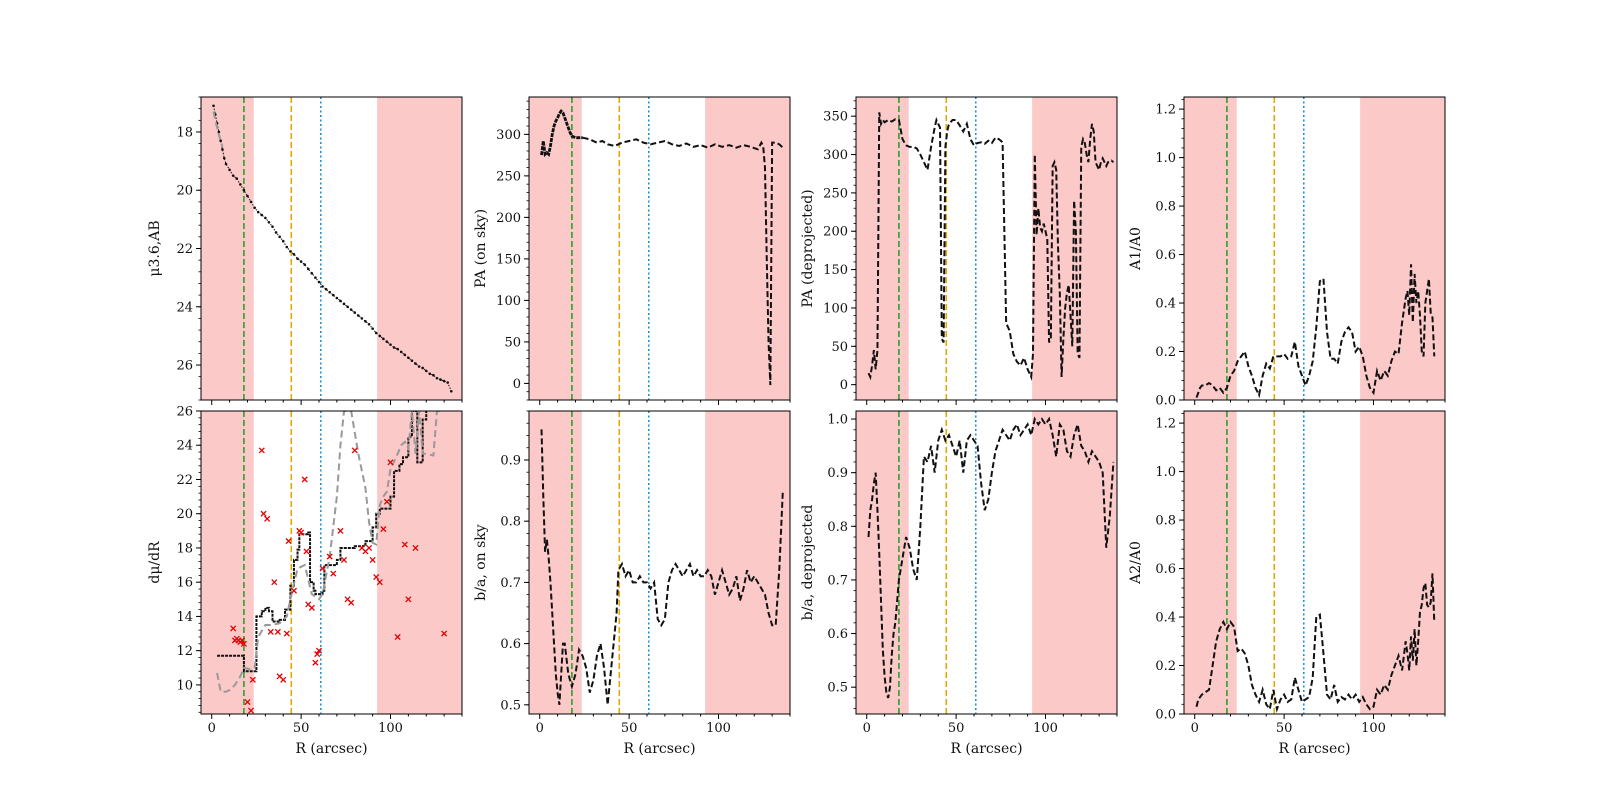 This screenshot has height=800, width=1600. Describe the element at coordinates (1165, 352) in the screenshot. I see `y-tick-label: 0.2` at that location.